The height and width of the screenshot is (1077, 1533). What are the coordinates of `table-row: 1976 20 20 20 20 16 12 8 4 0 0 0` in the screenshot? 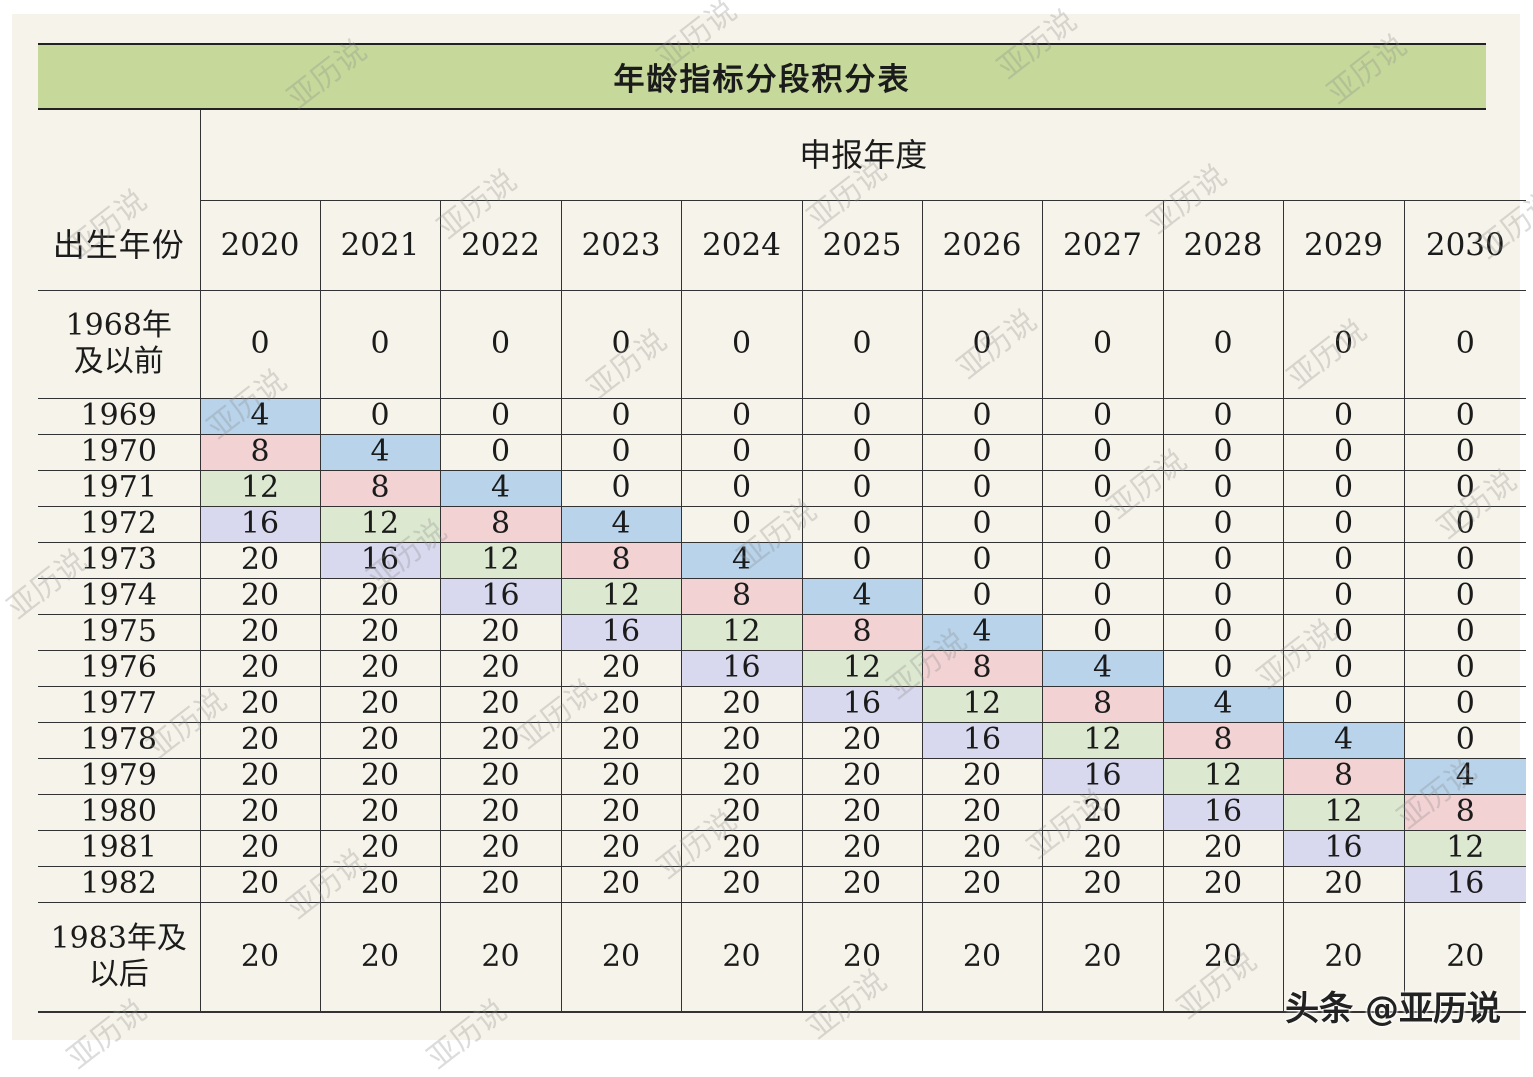 It's located at (782, 668).